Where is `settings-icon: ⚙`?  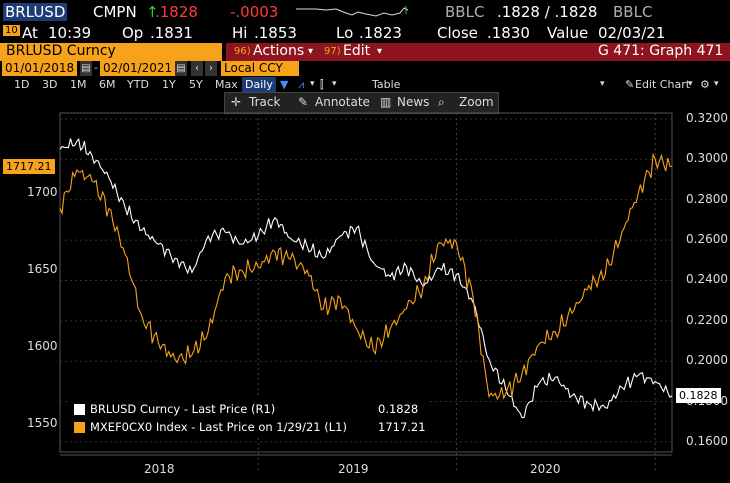
settings-icon: ⚙ is located at coordinates (705, 84).